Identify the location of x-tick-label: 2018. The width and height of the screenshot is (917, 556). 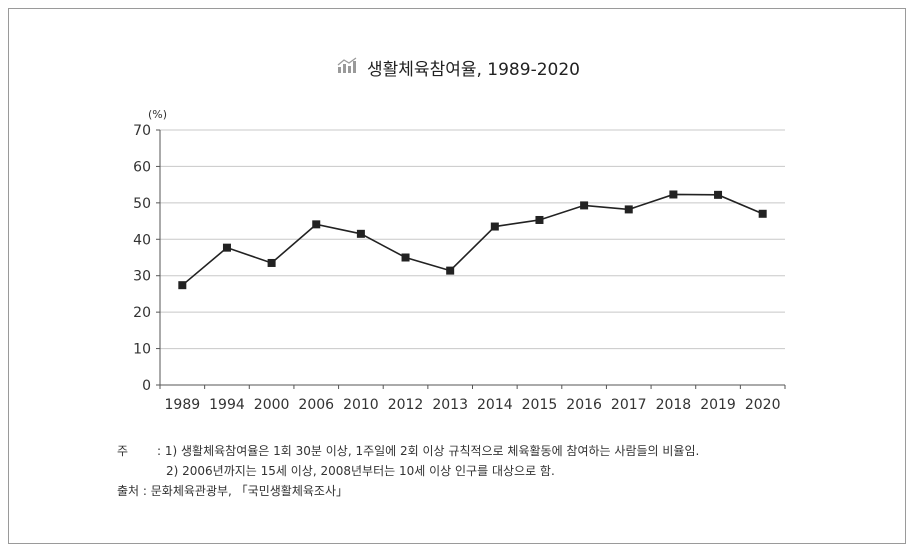
(674, 405).